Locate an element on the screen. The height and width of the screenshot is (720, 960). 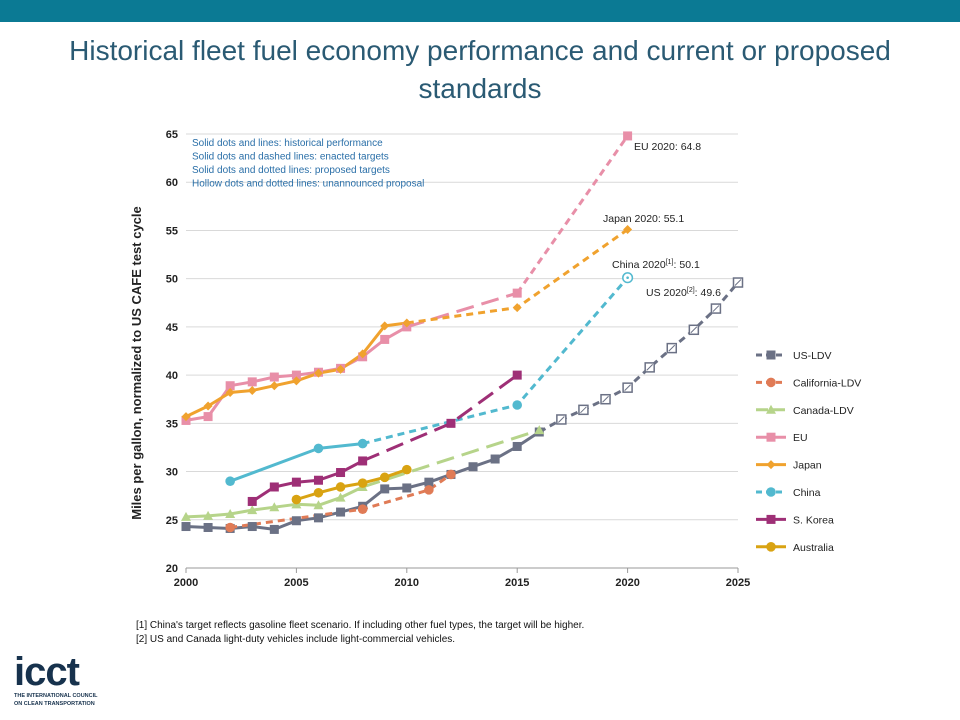
canada-ldv-point-2002 is located at coordinates (230, 513).